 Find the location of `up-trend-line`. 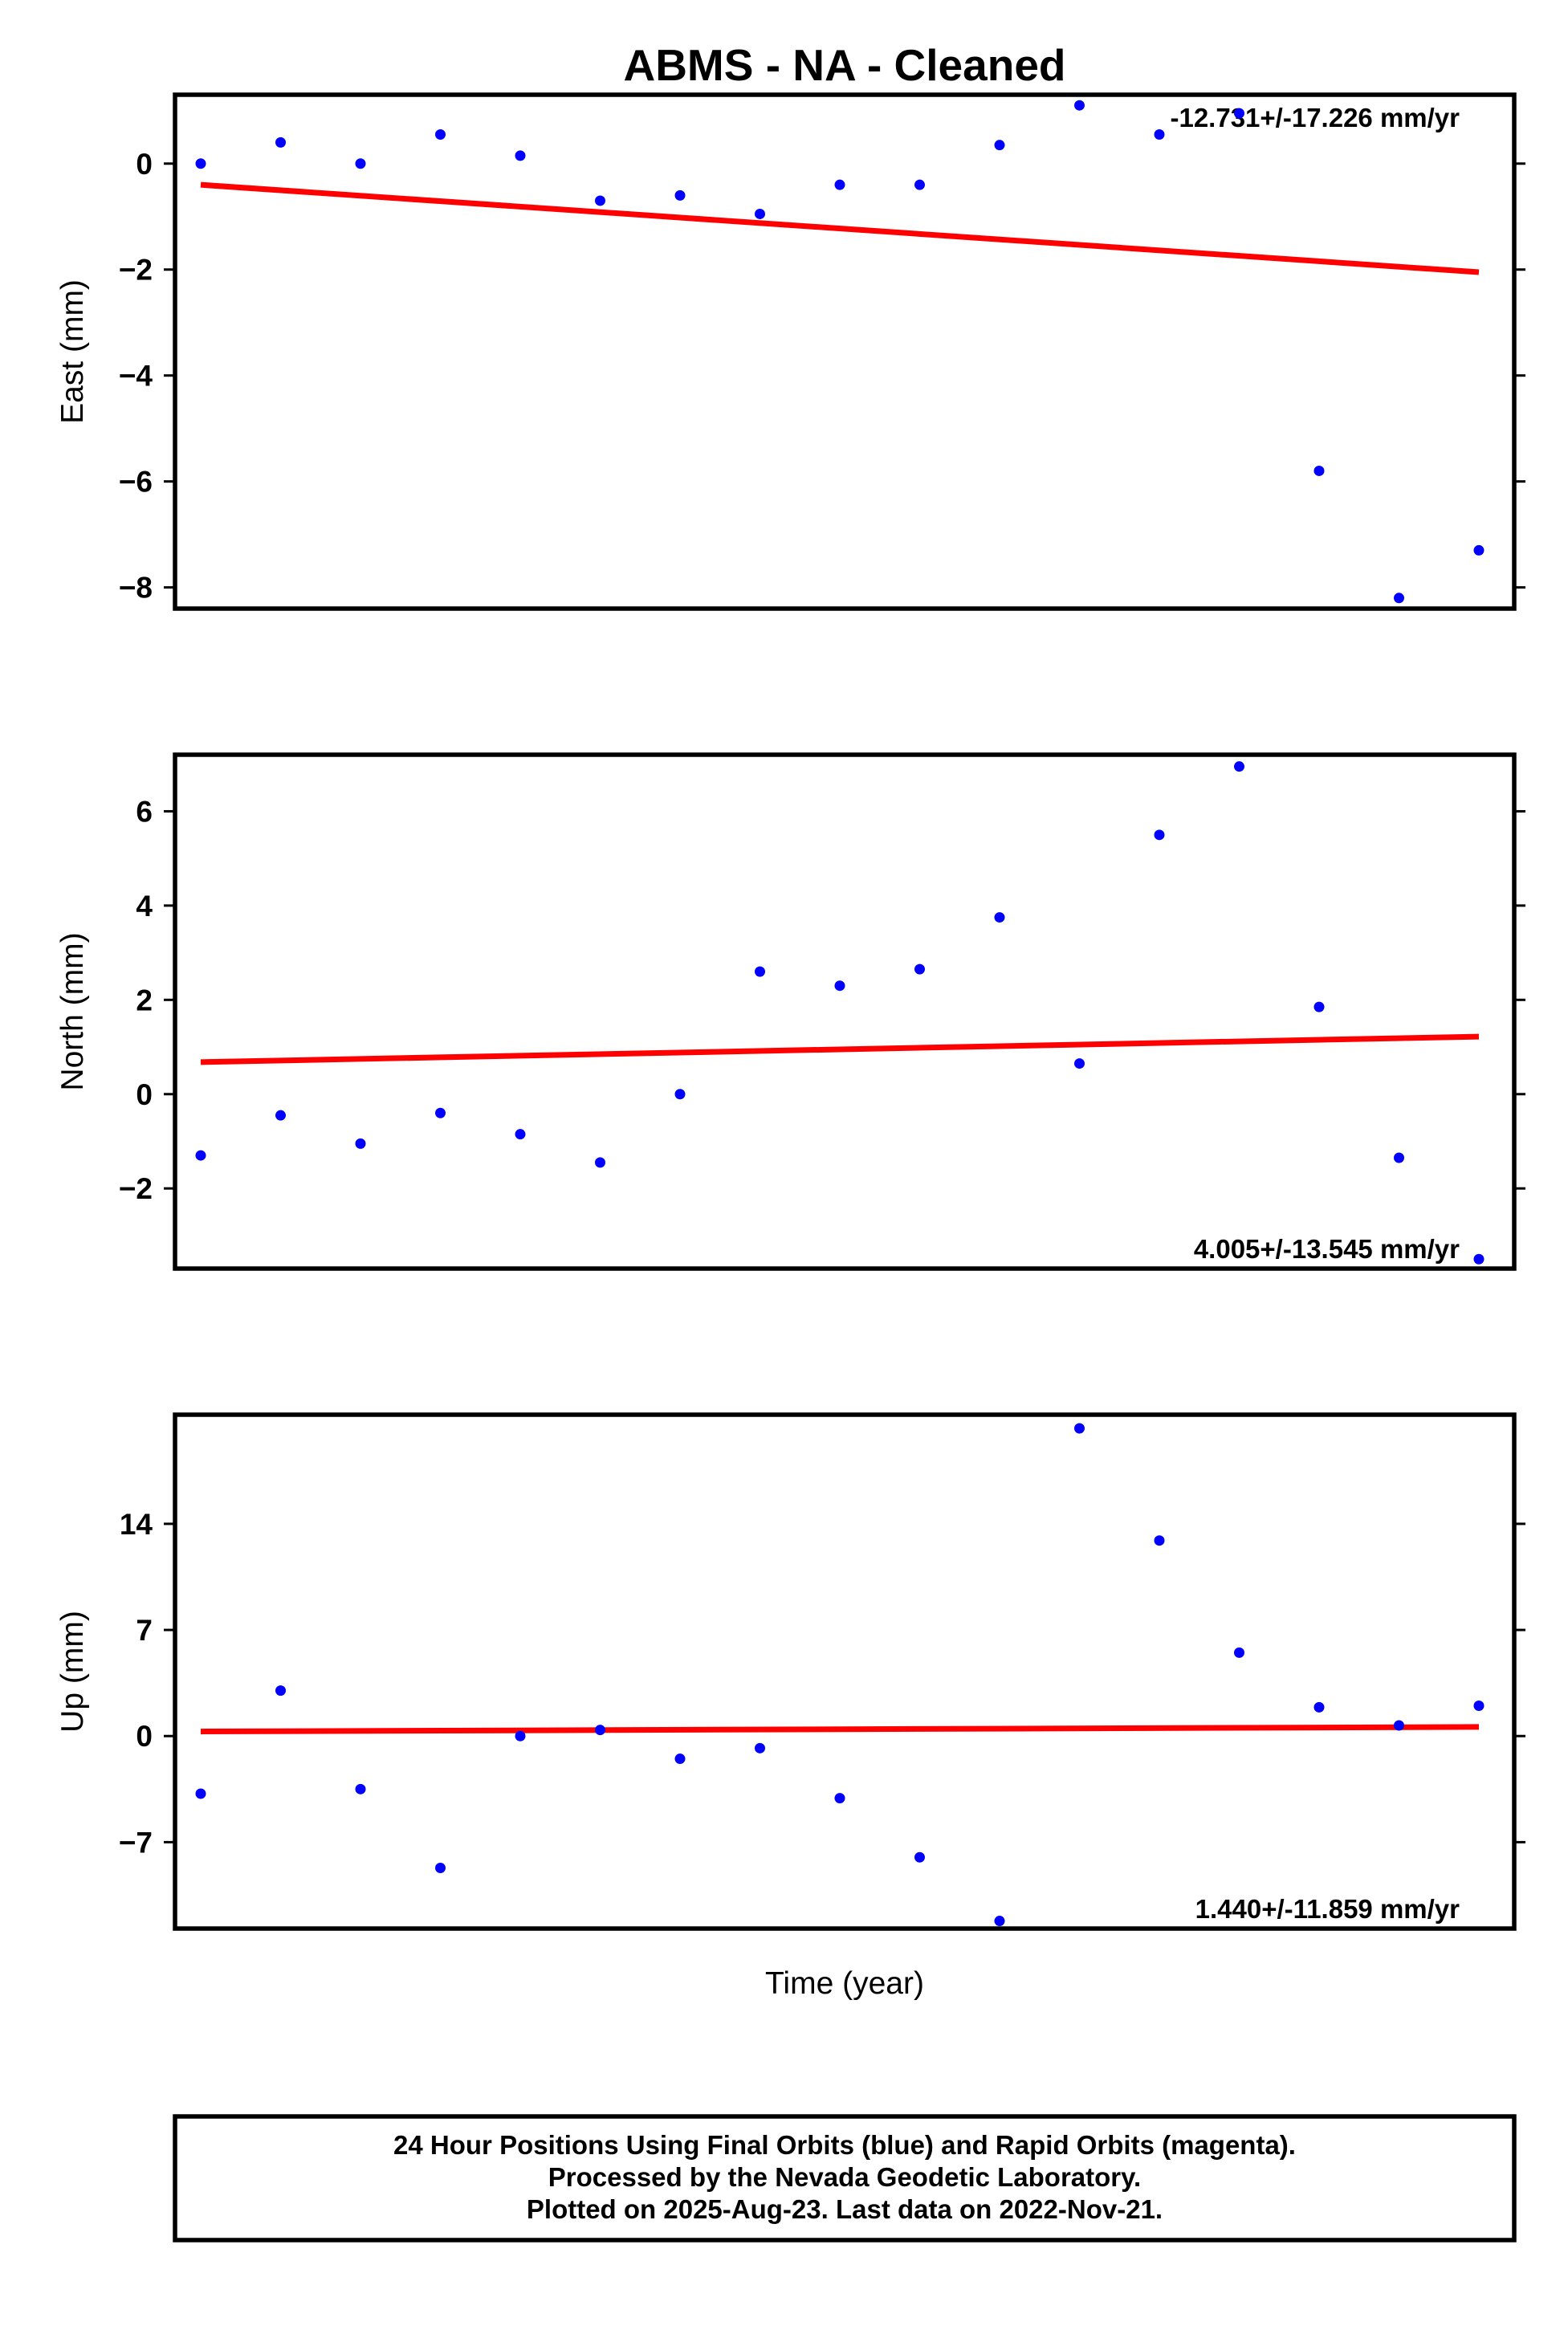

up-trend-line is located at coordinates (840, 1729).